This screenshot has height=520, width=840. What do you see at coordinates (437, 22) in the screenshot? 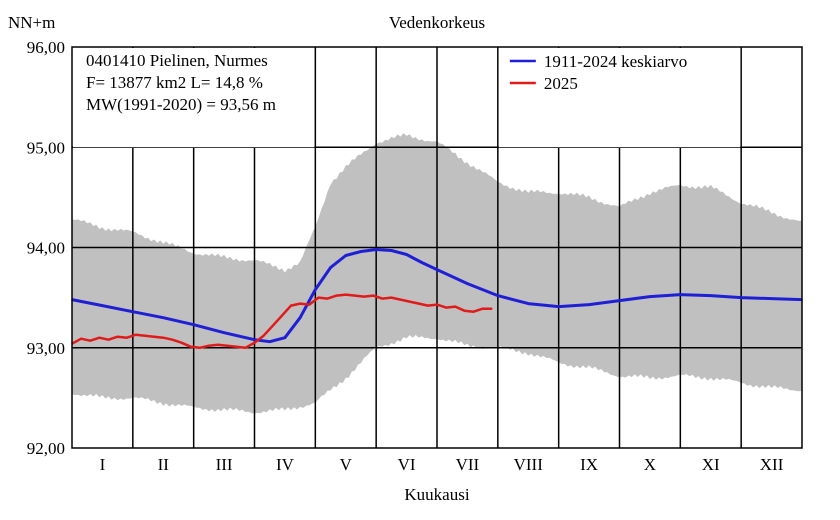
I see `chart-title: Vedenkorkeus` at bounding box center [437, 22].